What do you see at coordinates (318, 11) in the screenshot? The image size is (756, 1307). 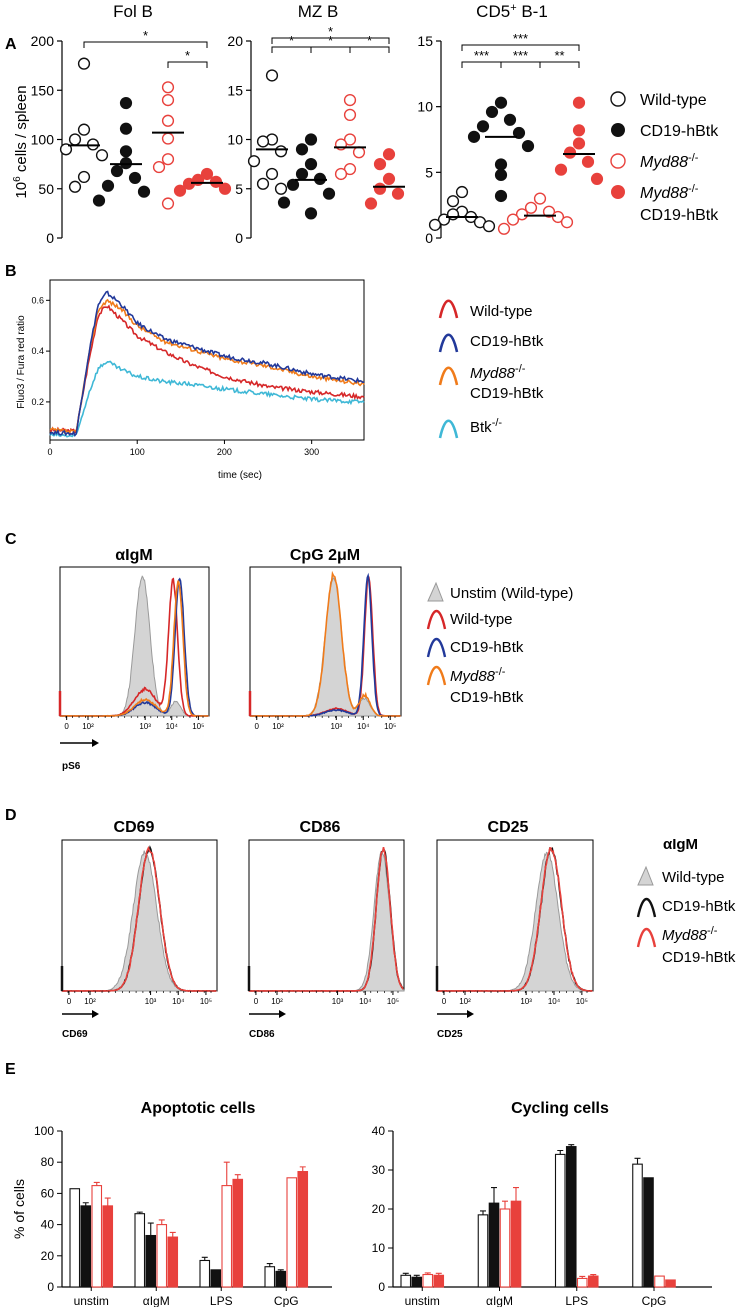 I see `chart-title: MZ B` at bounding box center [318, 11].